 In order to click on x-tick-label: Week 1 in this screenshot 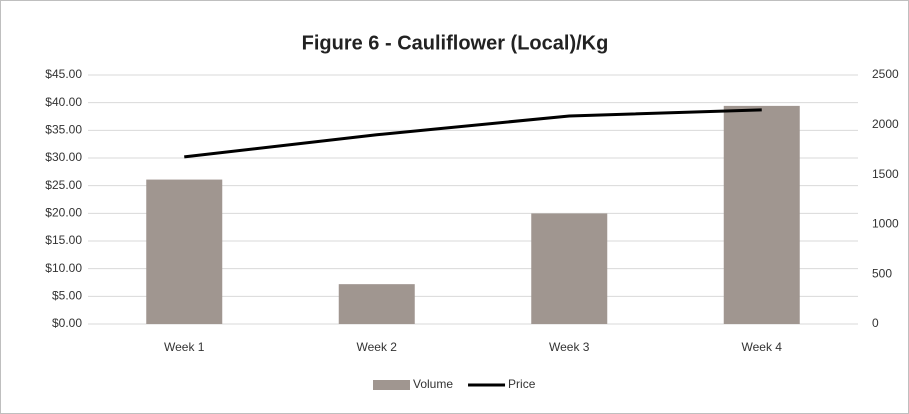, I will do `click(184, 347)`.